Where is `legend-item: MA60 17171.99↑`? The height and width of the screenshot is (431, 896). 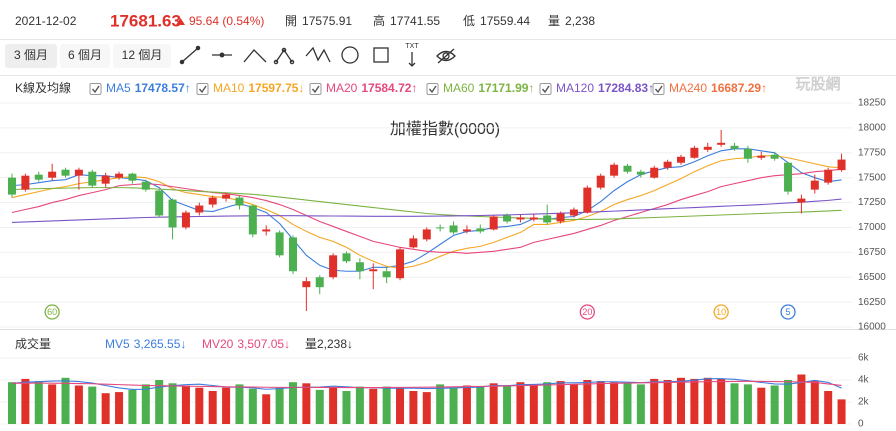 legend-item: MA60 17171.99↑ is located at coordinates (480, 88).